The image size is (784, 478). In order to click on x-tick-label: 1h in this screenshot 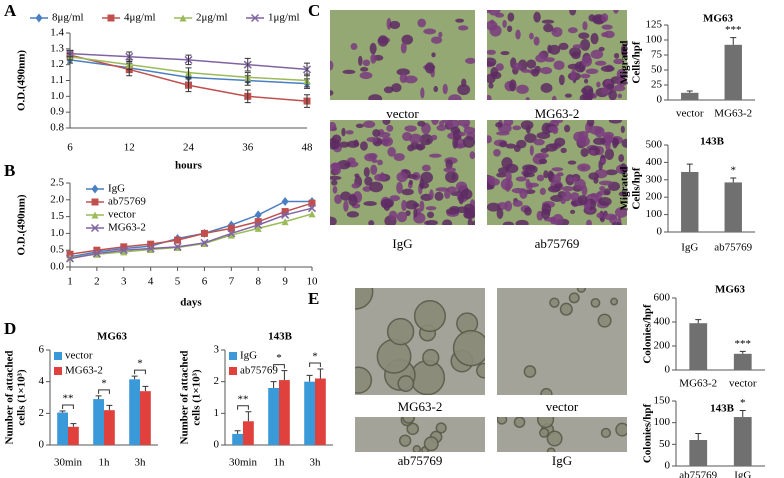, I will do `click(105, 463)`.